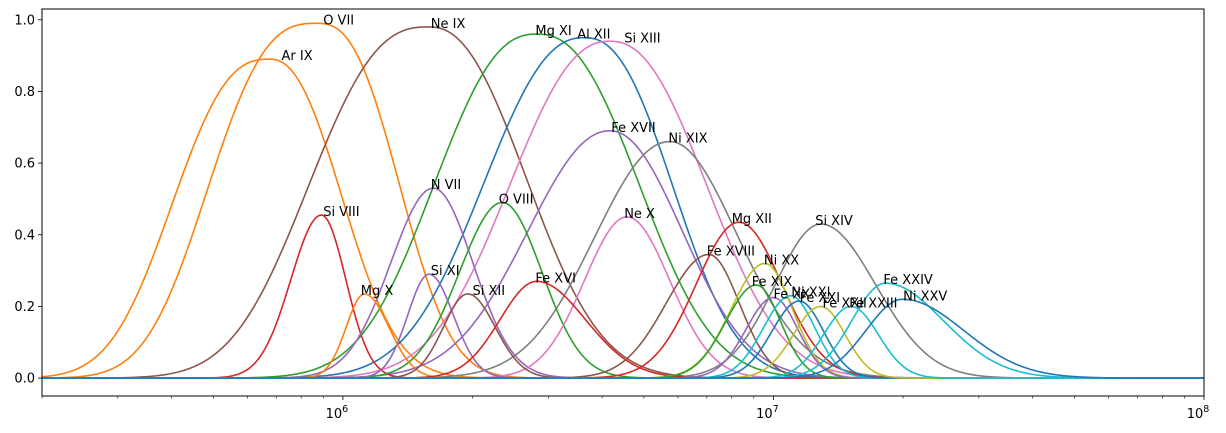 Image resolution: width=1226 pixels, height=433 pixels. What do you see at coordinates (24, 164) in the screenshot?
I see `y-tick-label: 0.6` at bounding box center [24, 164].